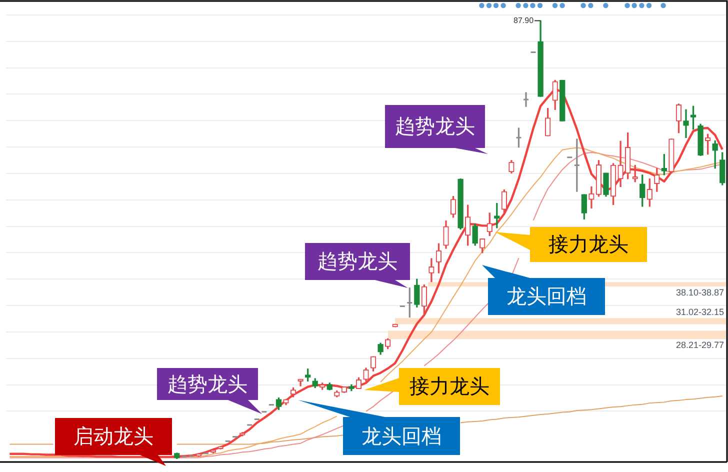 The image size is (728, 472). I want to click on band-label: 28.21-29.77, so click(700, 345).